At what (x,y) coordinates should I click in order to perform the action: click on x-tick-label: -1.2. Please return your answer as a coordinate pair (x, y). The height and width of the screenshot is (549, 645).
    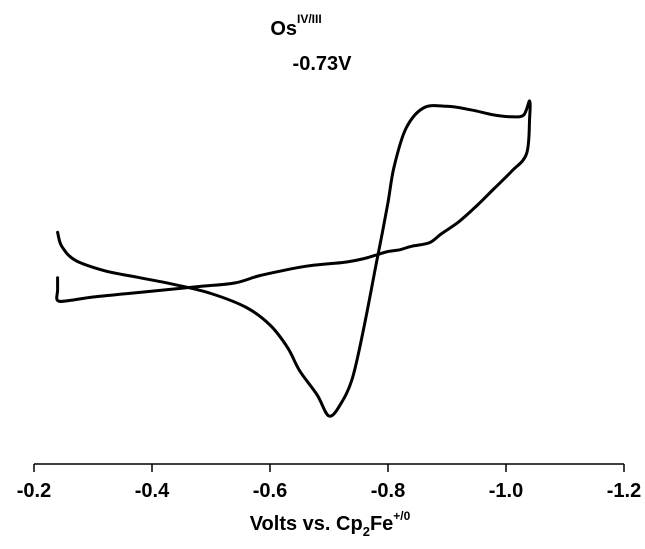
    Looking at the image, I should click on (624, 491).